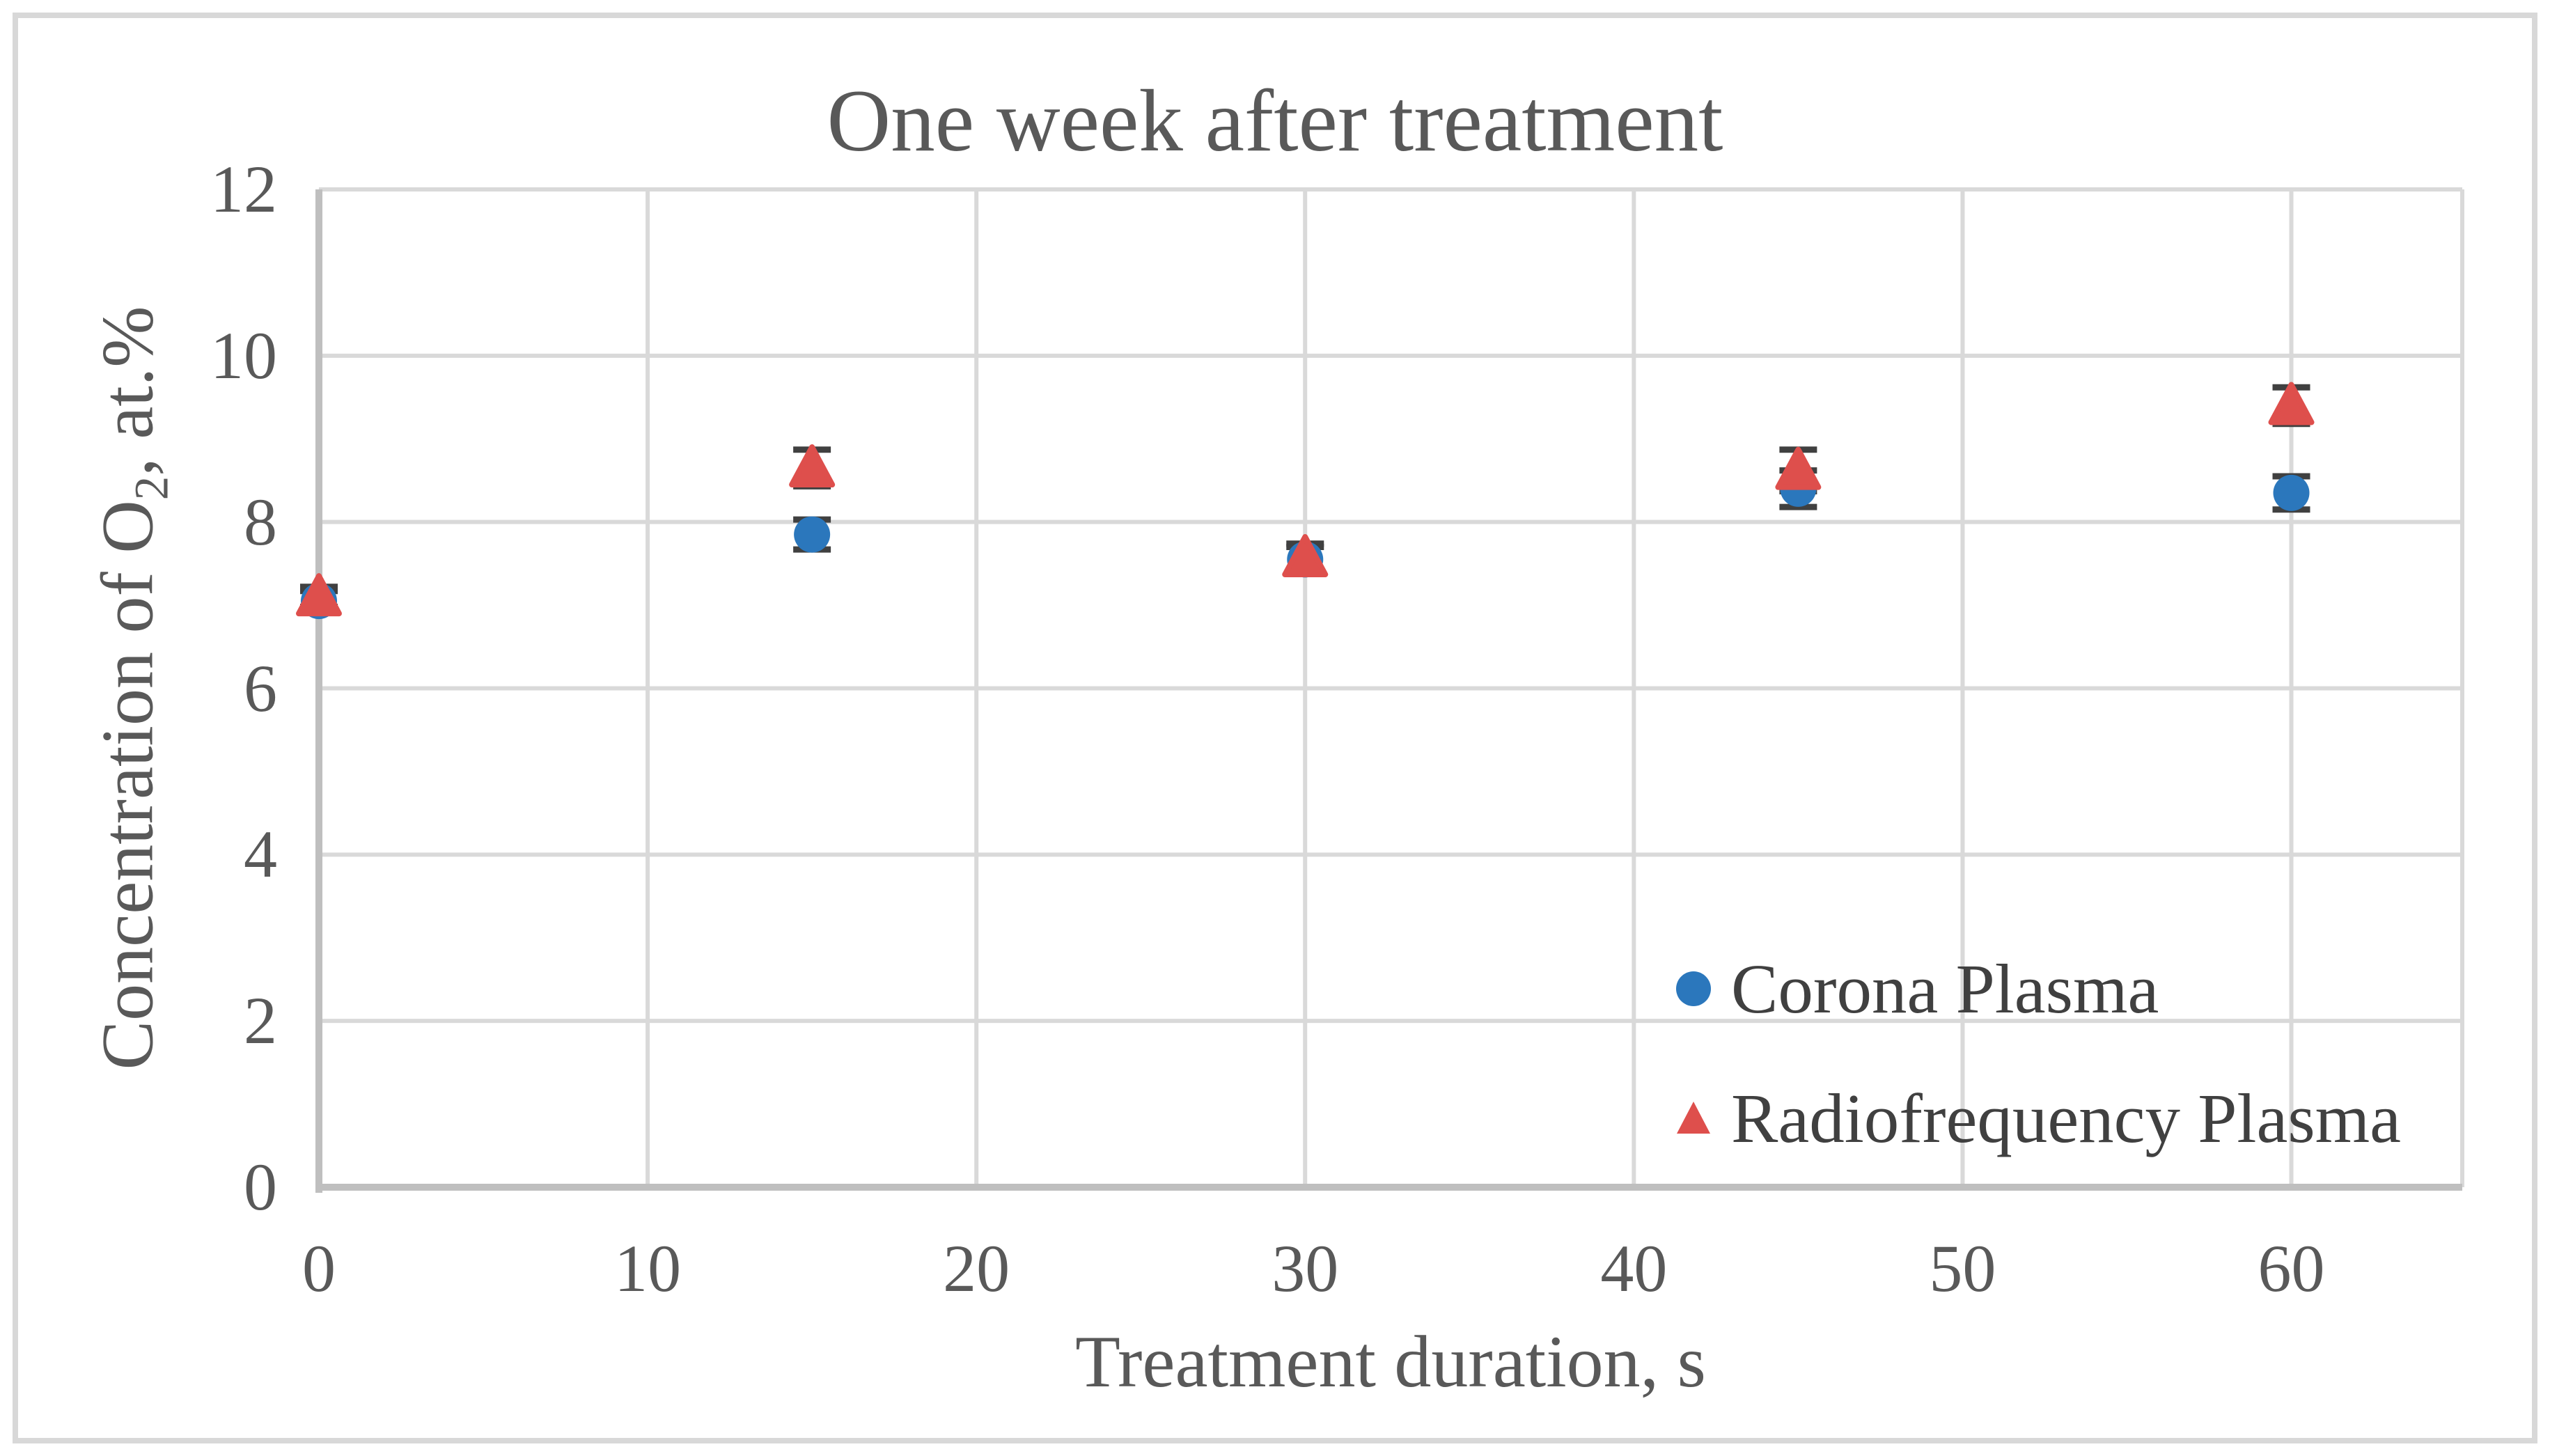 The height and width of the screenshot is (1456, 2550). What do you see at coordinates (648, 1268) in the screenshot?
I see `x-tick-label-10: 10` at bounding box center [648, 1268].